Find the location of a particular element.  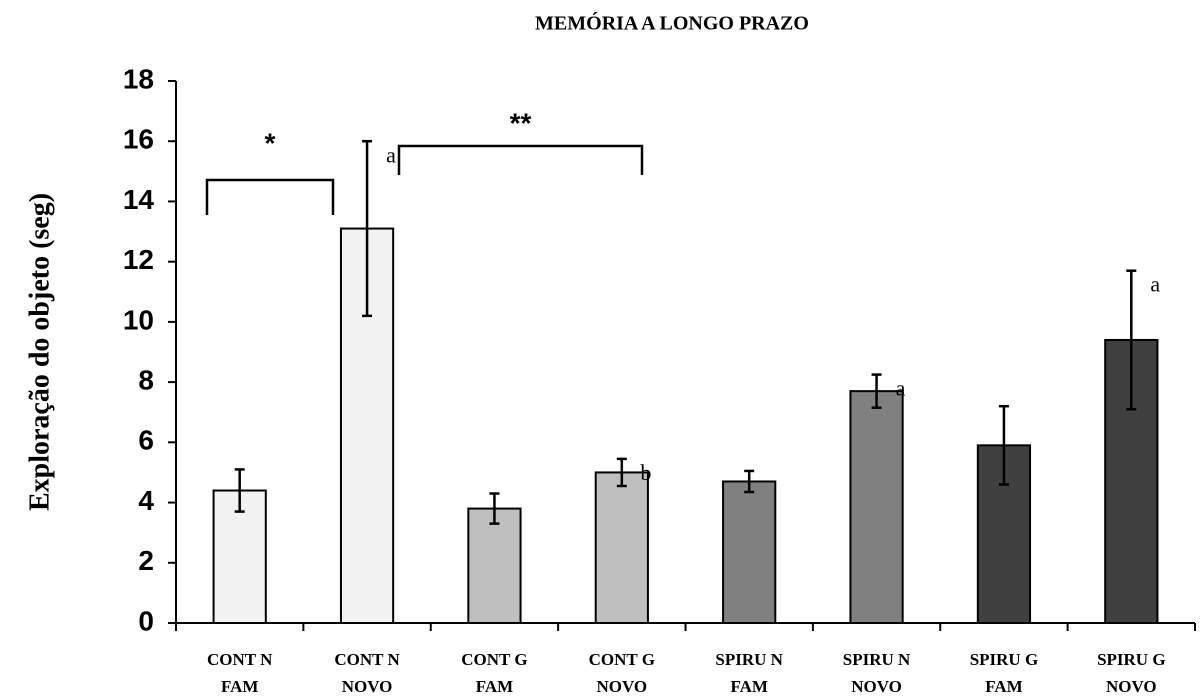

y-tick-label: 6 is located at coordinates (146, 440).